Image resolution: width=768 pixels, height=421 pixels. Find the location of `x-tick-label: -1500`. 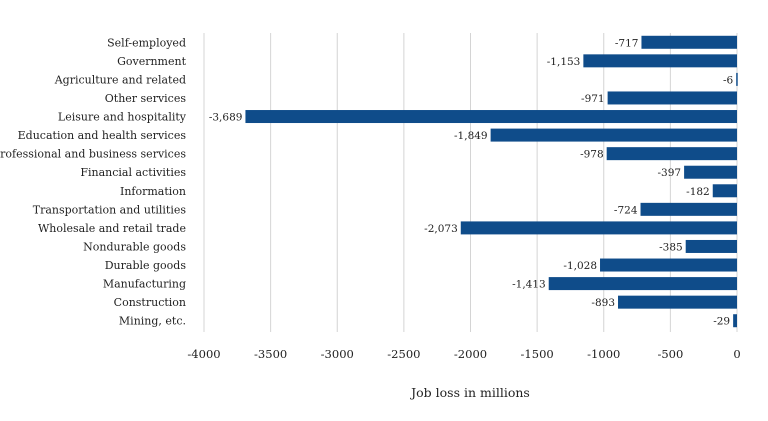

x-tick-label: -1500 is located at coordinates (537, 354).